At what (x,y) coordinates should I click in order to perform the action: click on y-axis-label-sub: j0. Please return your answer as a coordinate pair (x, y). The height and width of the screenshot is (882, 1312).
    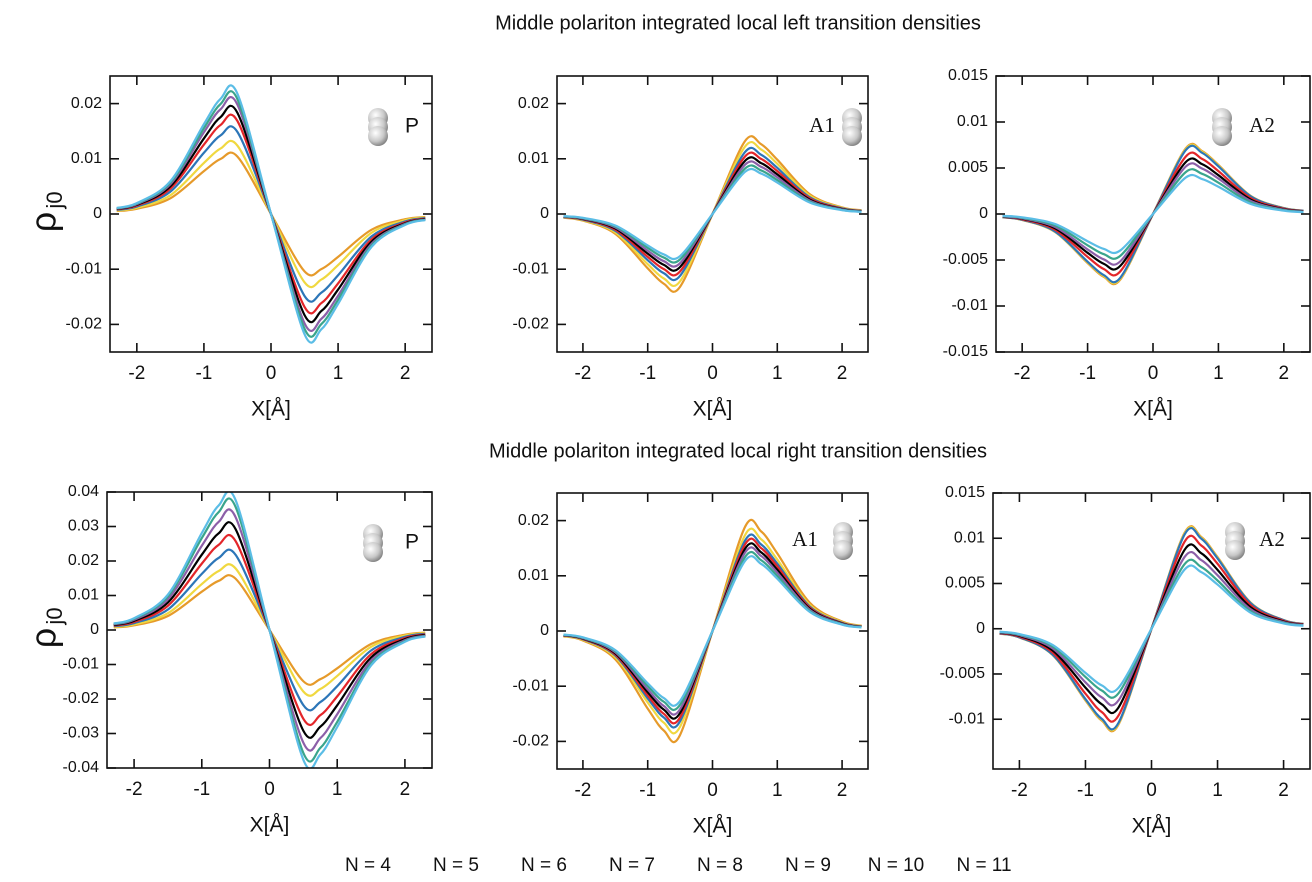
    Looking at the image, I should click on (54, 616).